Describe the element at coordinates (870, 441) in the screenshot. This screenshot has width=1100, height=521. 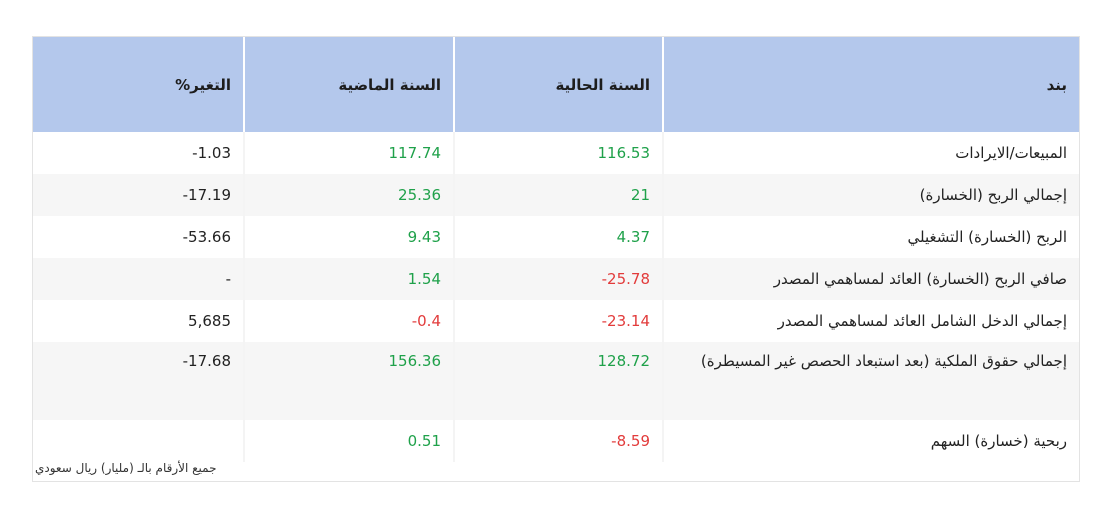
I see `row-item-label: ربحية (خسارة) السهم` at that location.